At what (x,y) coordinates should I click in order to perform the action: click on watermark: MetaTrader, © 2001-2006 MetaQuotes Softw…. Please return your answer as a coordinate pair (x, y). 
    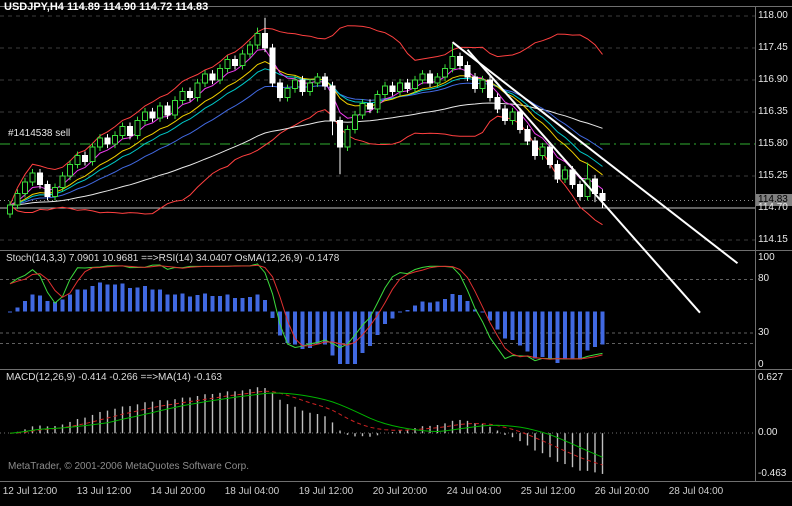
    Looking at the image, I should click on (129, 466).